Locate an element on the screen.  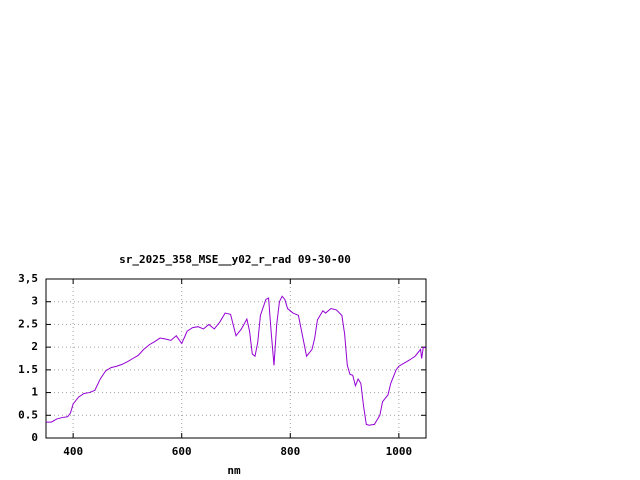
y-tick-label: 0 is located at coordinates (34, 437).